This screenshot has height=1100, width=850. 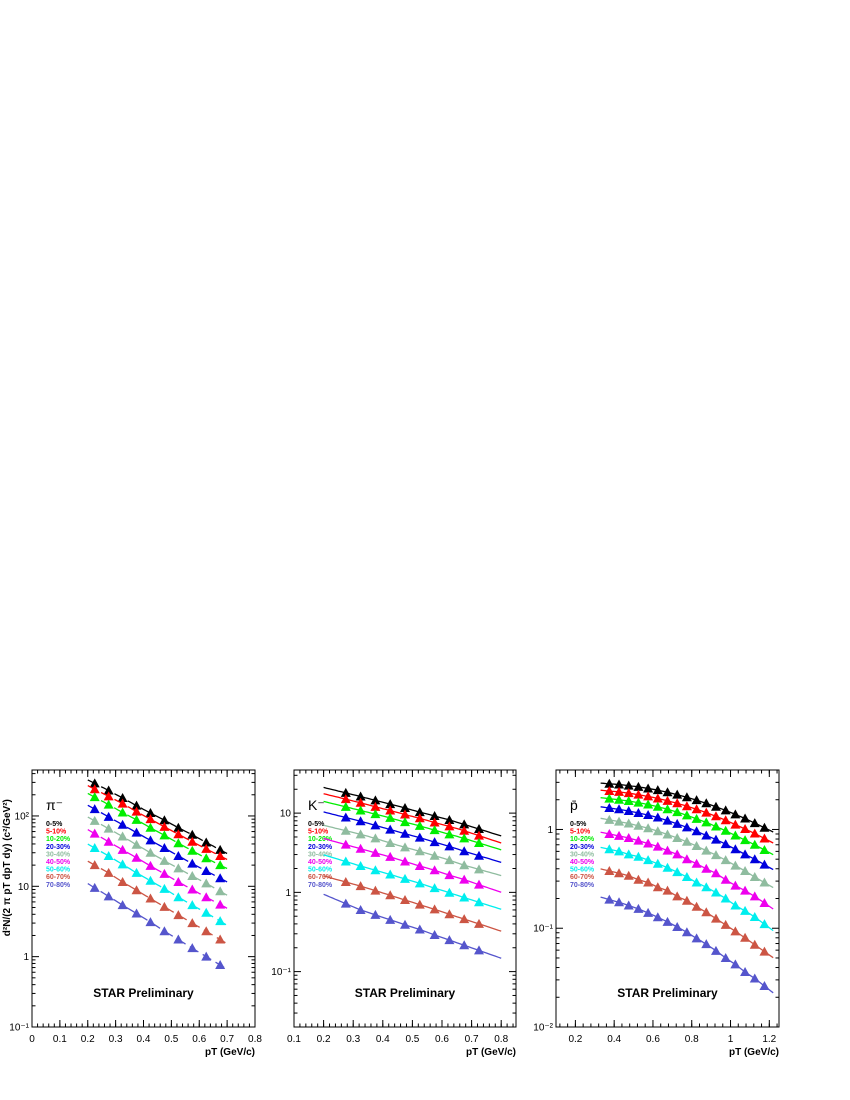 What do you see at coordinates (199, 1039) in the screenshot?
I see `x-tick-label: 0.6` at bounding box center [199, 1039].